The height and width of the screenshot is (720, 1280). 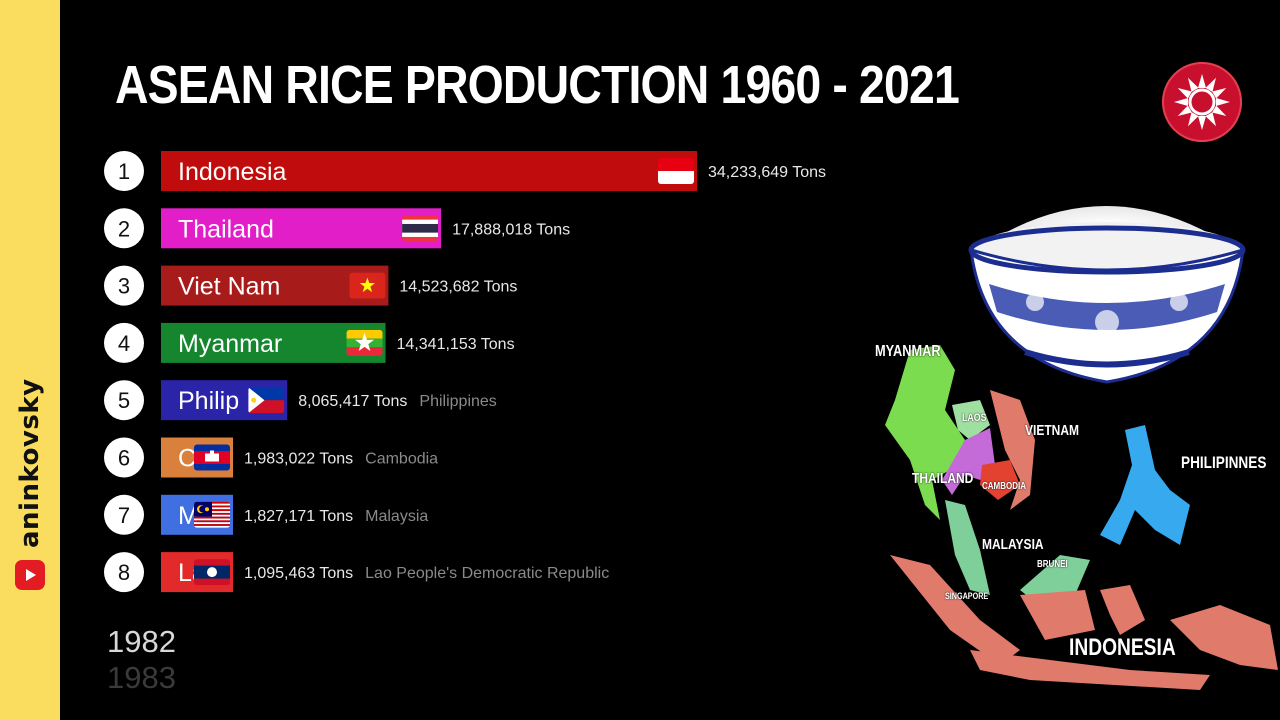 I want to click on bar-row: 7 M 1,827,171 Tons Malaysia, so click(x=266, y=514).